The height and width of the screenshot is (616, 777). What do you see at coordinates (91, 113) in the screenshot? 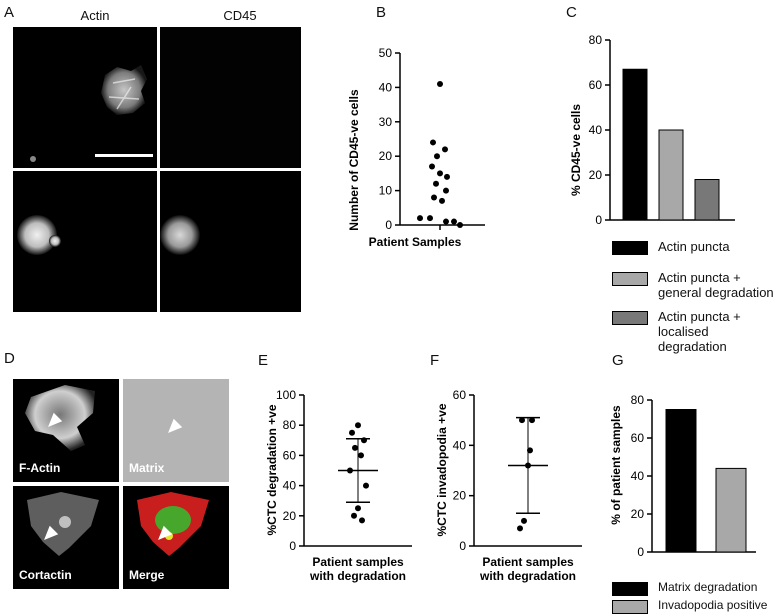
I see `actin-cell-image` at bounding box center [91, 113].